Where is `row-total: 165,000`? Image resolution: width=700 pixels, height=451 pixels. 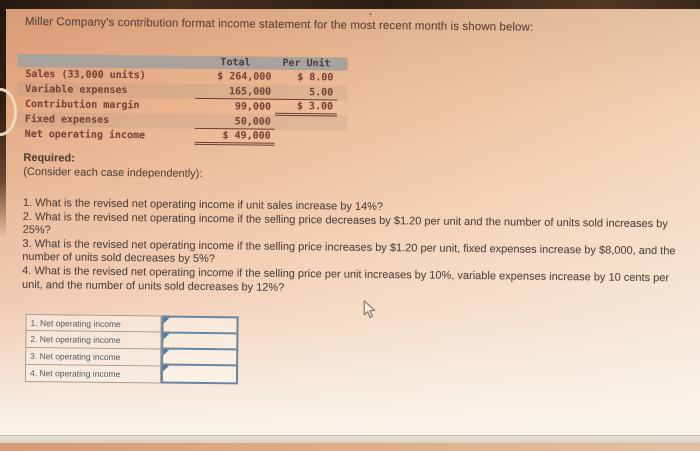
row-total: 165,000 is located at coordinates (235, 92).